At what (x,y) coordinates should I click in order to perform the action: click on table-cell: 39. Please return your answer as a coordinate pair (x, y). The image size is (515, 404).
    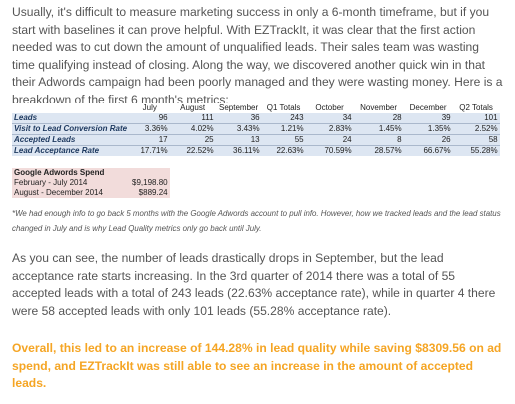
    Looking at the image, I should click on (428, 118).